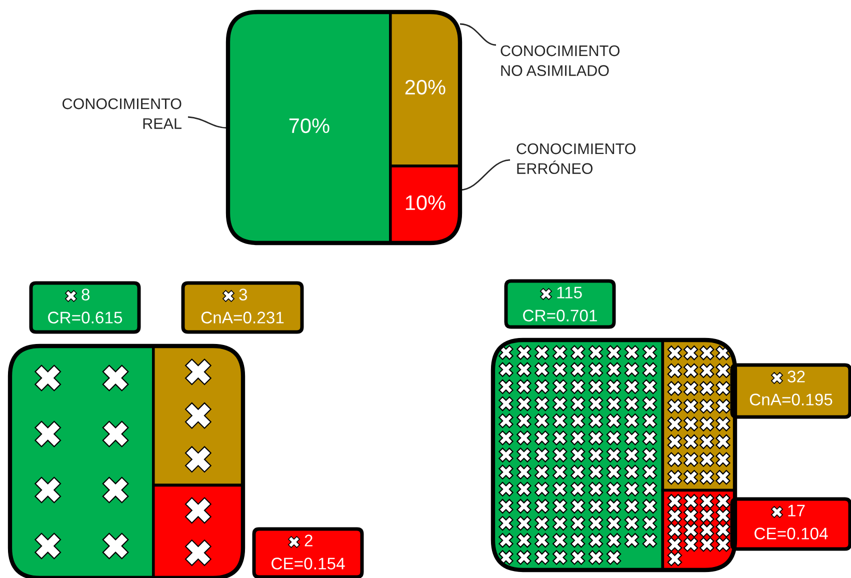  What do you see at coordinates (425, 87) in the screenshot?
I see `data-label: 20%` at bounding box center [425, 87].